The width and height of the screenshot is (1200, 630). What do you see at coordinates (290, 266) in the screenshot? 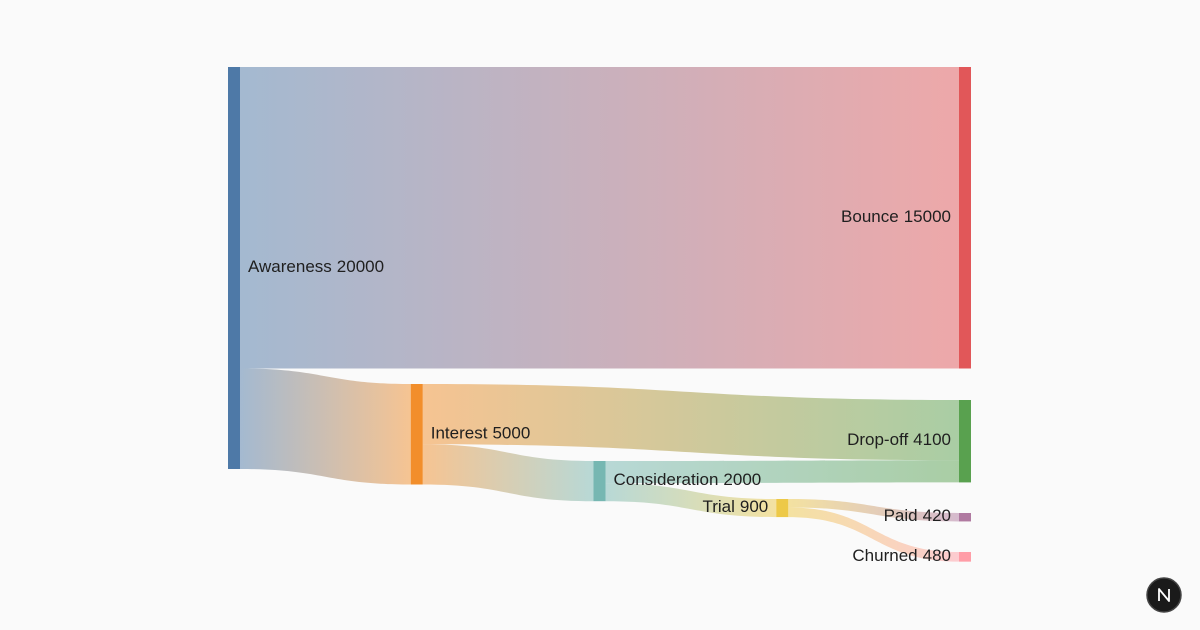
I see `node-name: Awareness` at bounding box center [290, 266].